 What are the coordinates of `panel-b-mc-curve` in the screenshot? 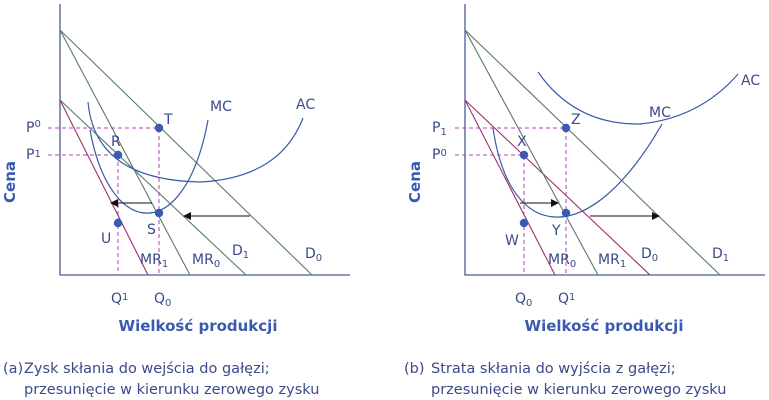 It's located at (577, 170).